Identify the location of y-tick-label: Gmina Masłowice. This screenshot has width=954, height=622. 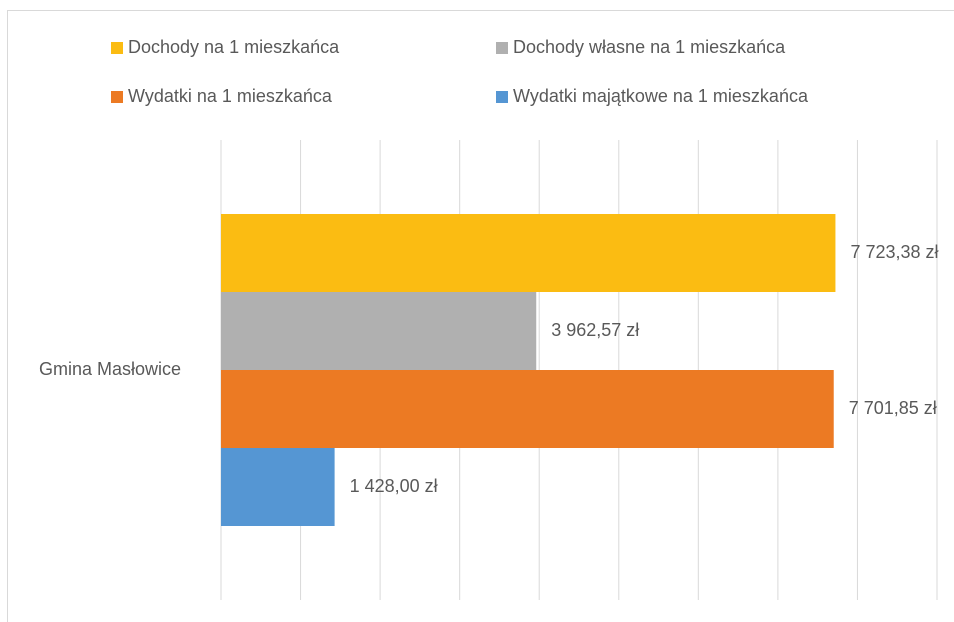
(110, 369).